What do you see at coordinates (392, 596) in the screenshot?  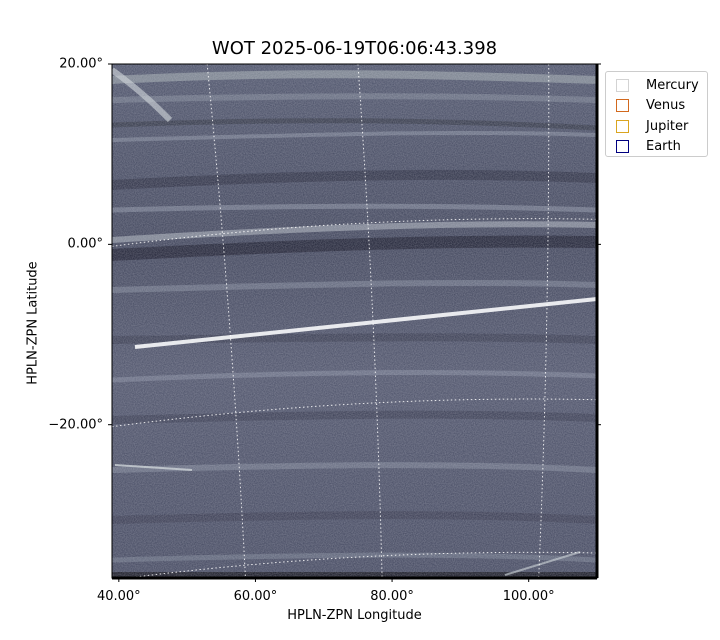 I see `x-tick-label: 80.00°` at bounding box center [392, 596].